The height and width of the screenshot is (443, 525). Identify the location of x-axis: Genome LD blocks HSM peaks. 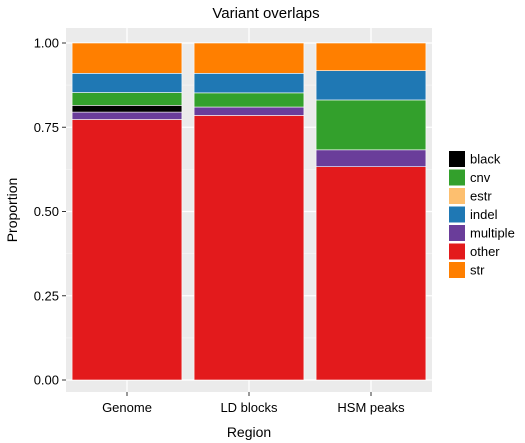
(253, 403).